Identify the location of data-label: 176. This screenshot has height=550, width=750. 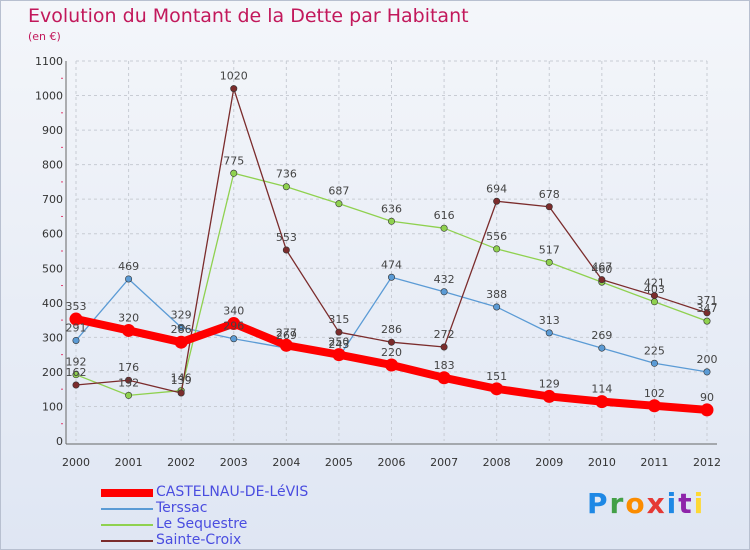
(128, 367).